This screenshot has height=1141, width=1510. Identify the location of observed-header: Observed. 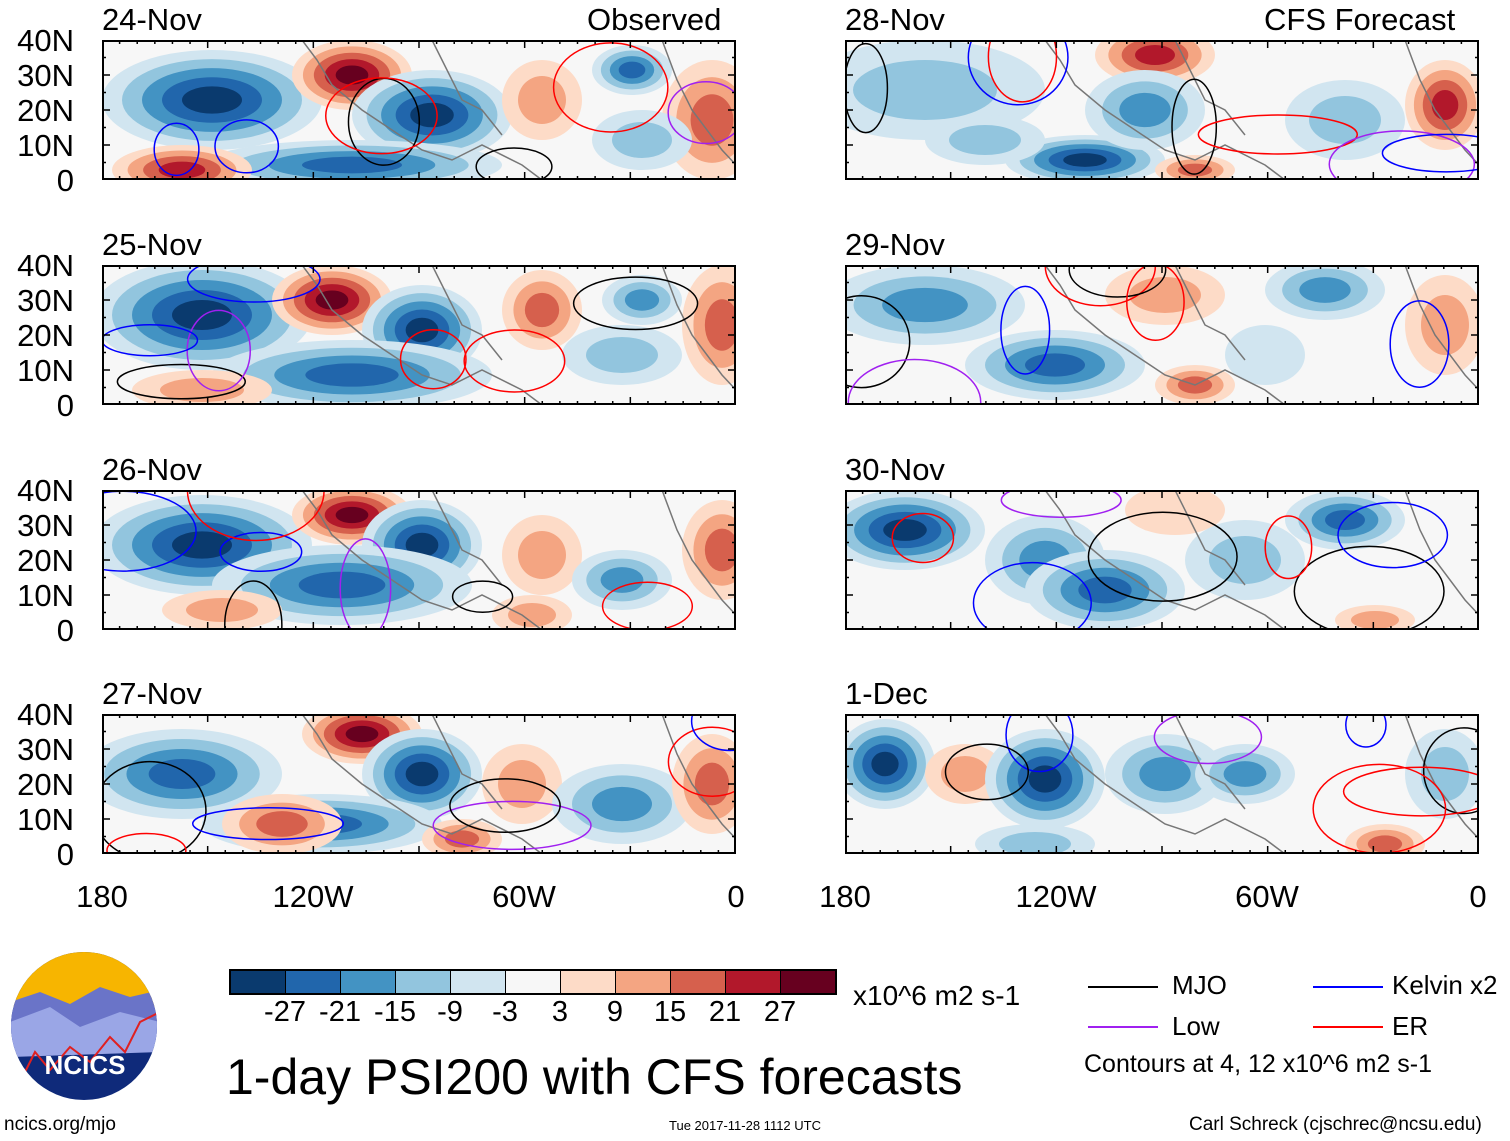
(654, 19).